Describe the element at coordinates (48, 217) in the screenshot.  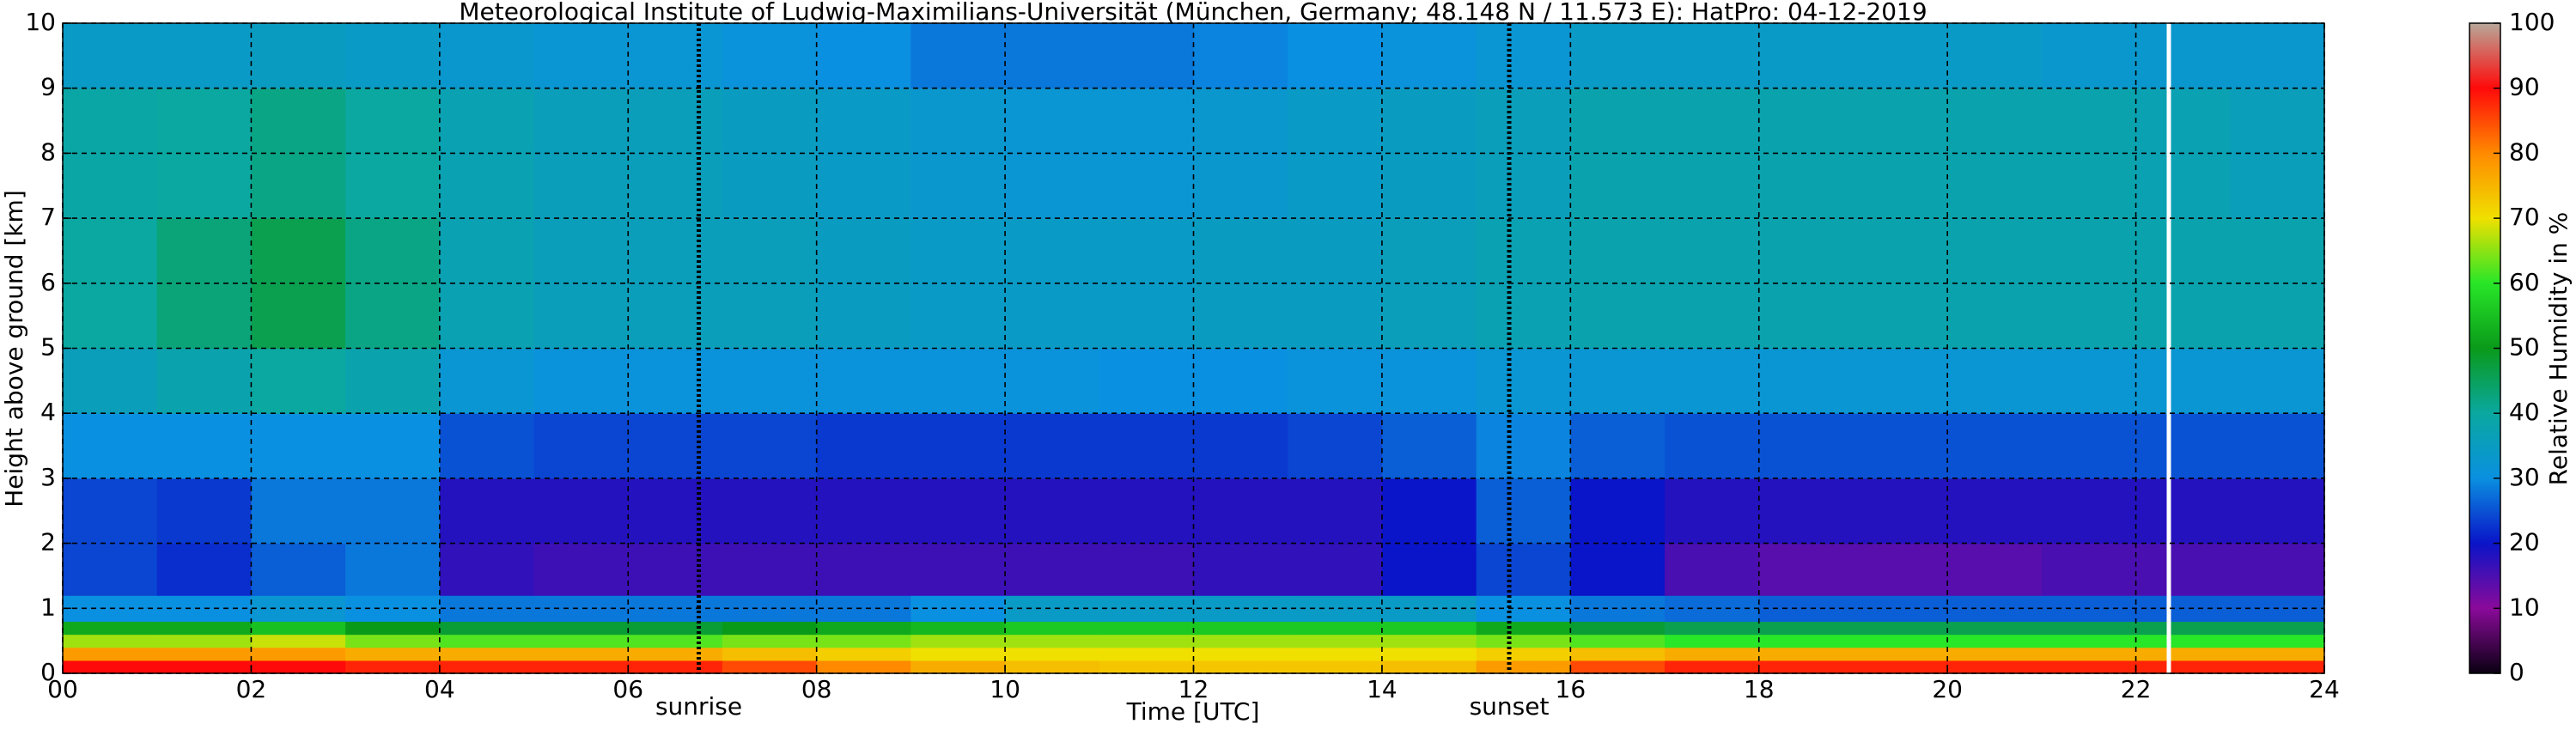
I see `y-tick-label: 7` at that location.